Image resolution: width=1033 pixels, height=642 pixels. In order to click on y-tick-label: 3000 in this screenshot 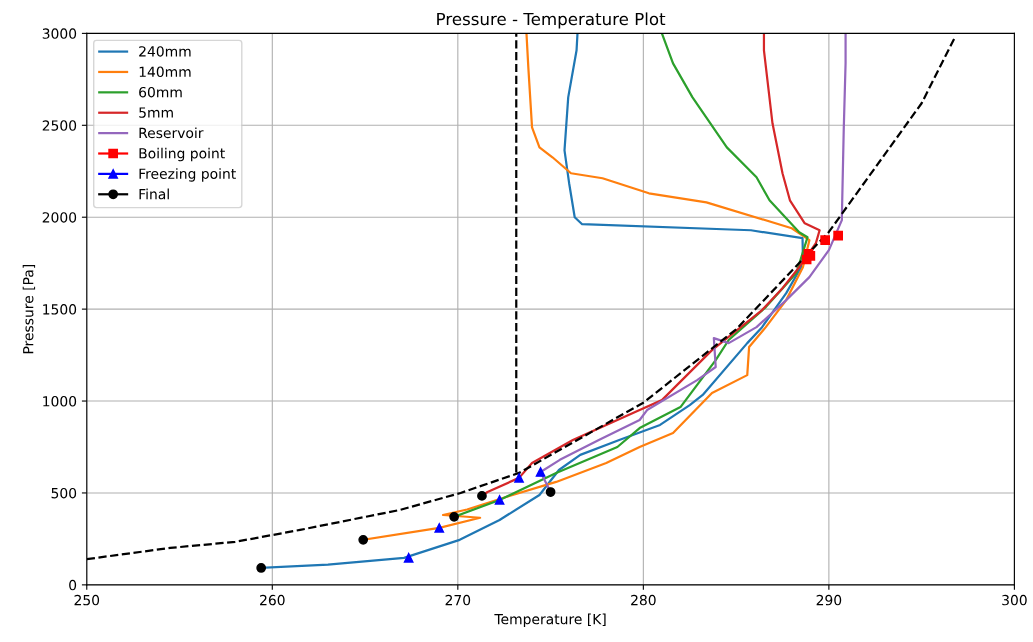, I will do `click(59, 33)`.